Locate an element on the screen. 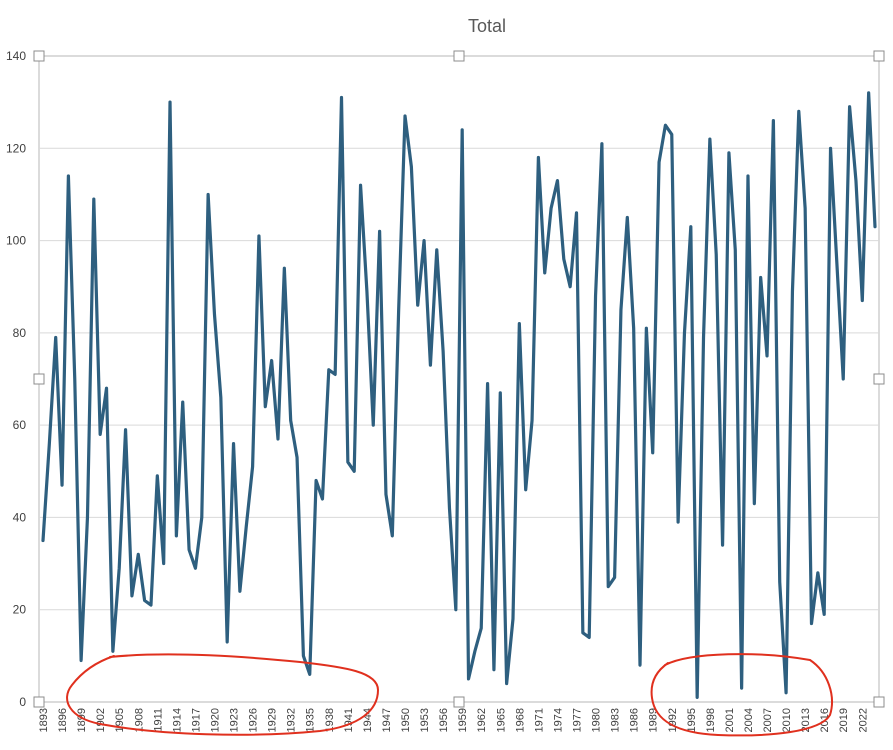 This screenshot has height=750, width=893. resize-handle-bottom-left is located at coordinates (39, 702).